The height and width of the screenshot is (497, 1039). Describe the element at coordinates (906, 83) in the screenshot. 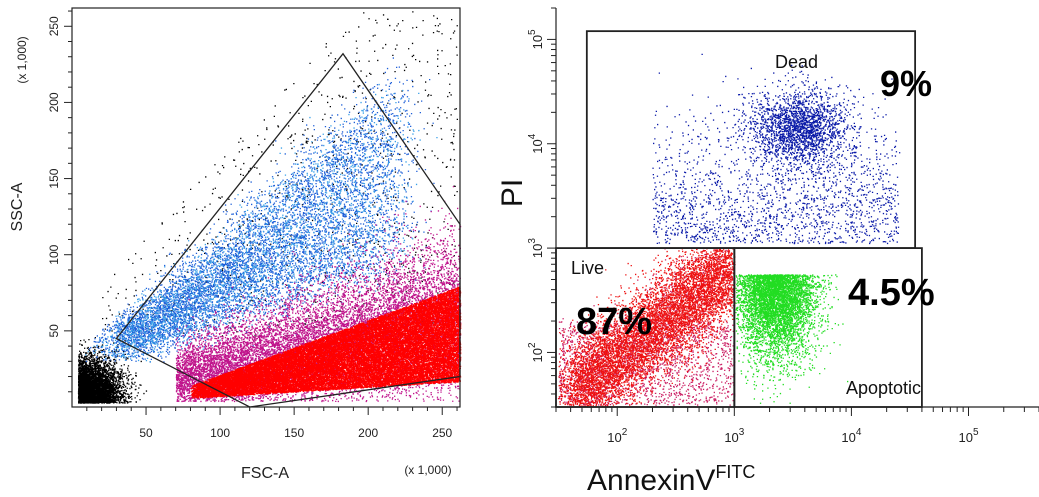

I see `gate-dead-percent: 9%` at that location.